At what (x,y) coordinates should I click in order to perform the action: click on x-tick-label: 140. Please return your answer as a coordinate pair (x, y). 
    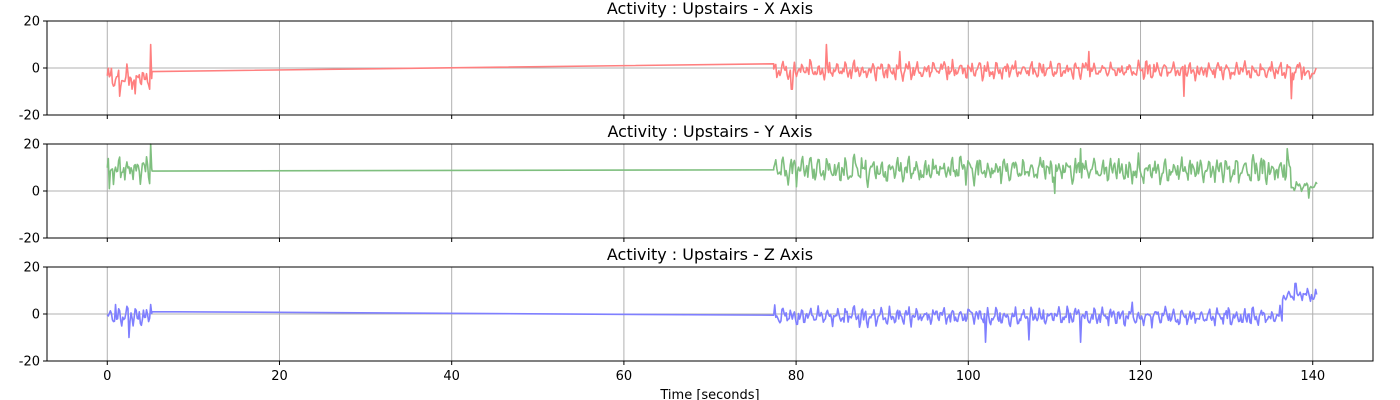
    Looking at the image, I should click on (1312, 376).